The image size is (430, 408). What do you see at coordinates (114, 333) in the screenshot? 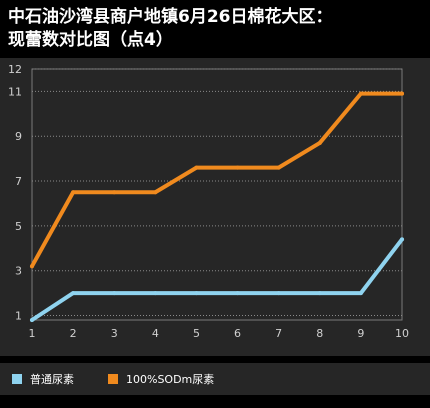
I see `x-tick-label: 3` at bounding box center [114, 333].